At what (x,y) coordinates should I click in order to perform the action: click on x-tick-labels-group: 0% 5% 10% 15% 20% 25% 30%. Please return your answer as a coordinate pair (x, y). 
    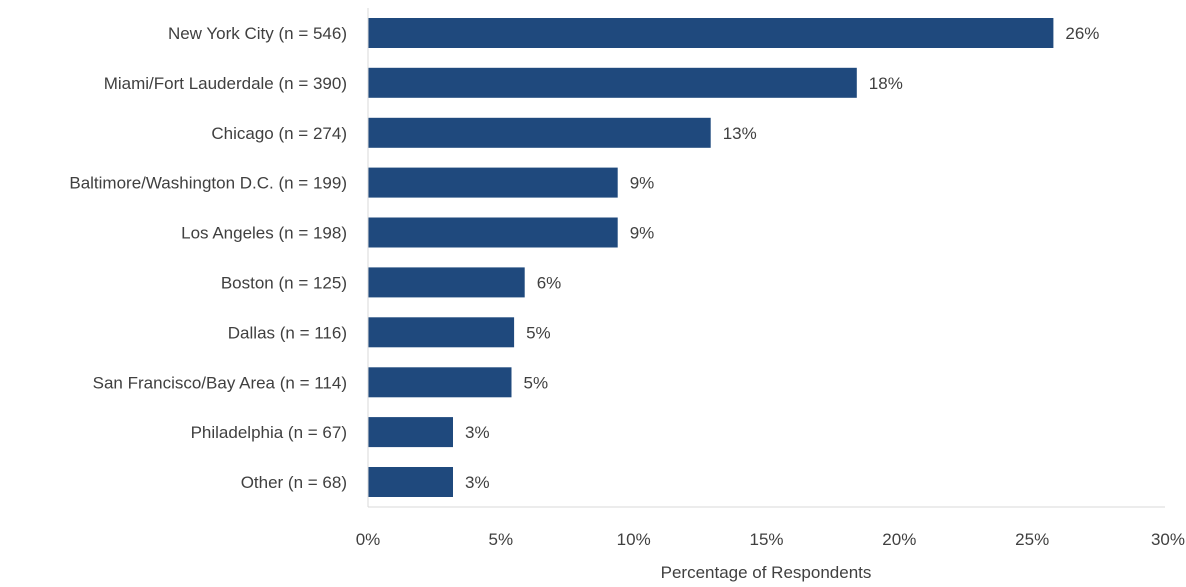
    Looking at the image, I should click on (770, 539).